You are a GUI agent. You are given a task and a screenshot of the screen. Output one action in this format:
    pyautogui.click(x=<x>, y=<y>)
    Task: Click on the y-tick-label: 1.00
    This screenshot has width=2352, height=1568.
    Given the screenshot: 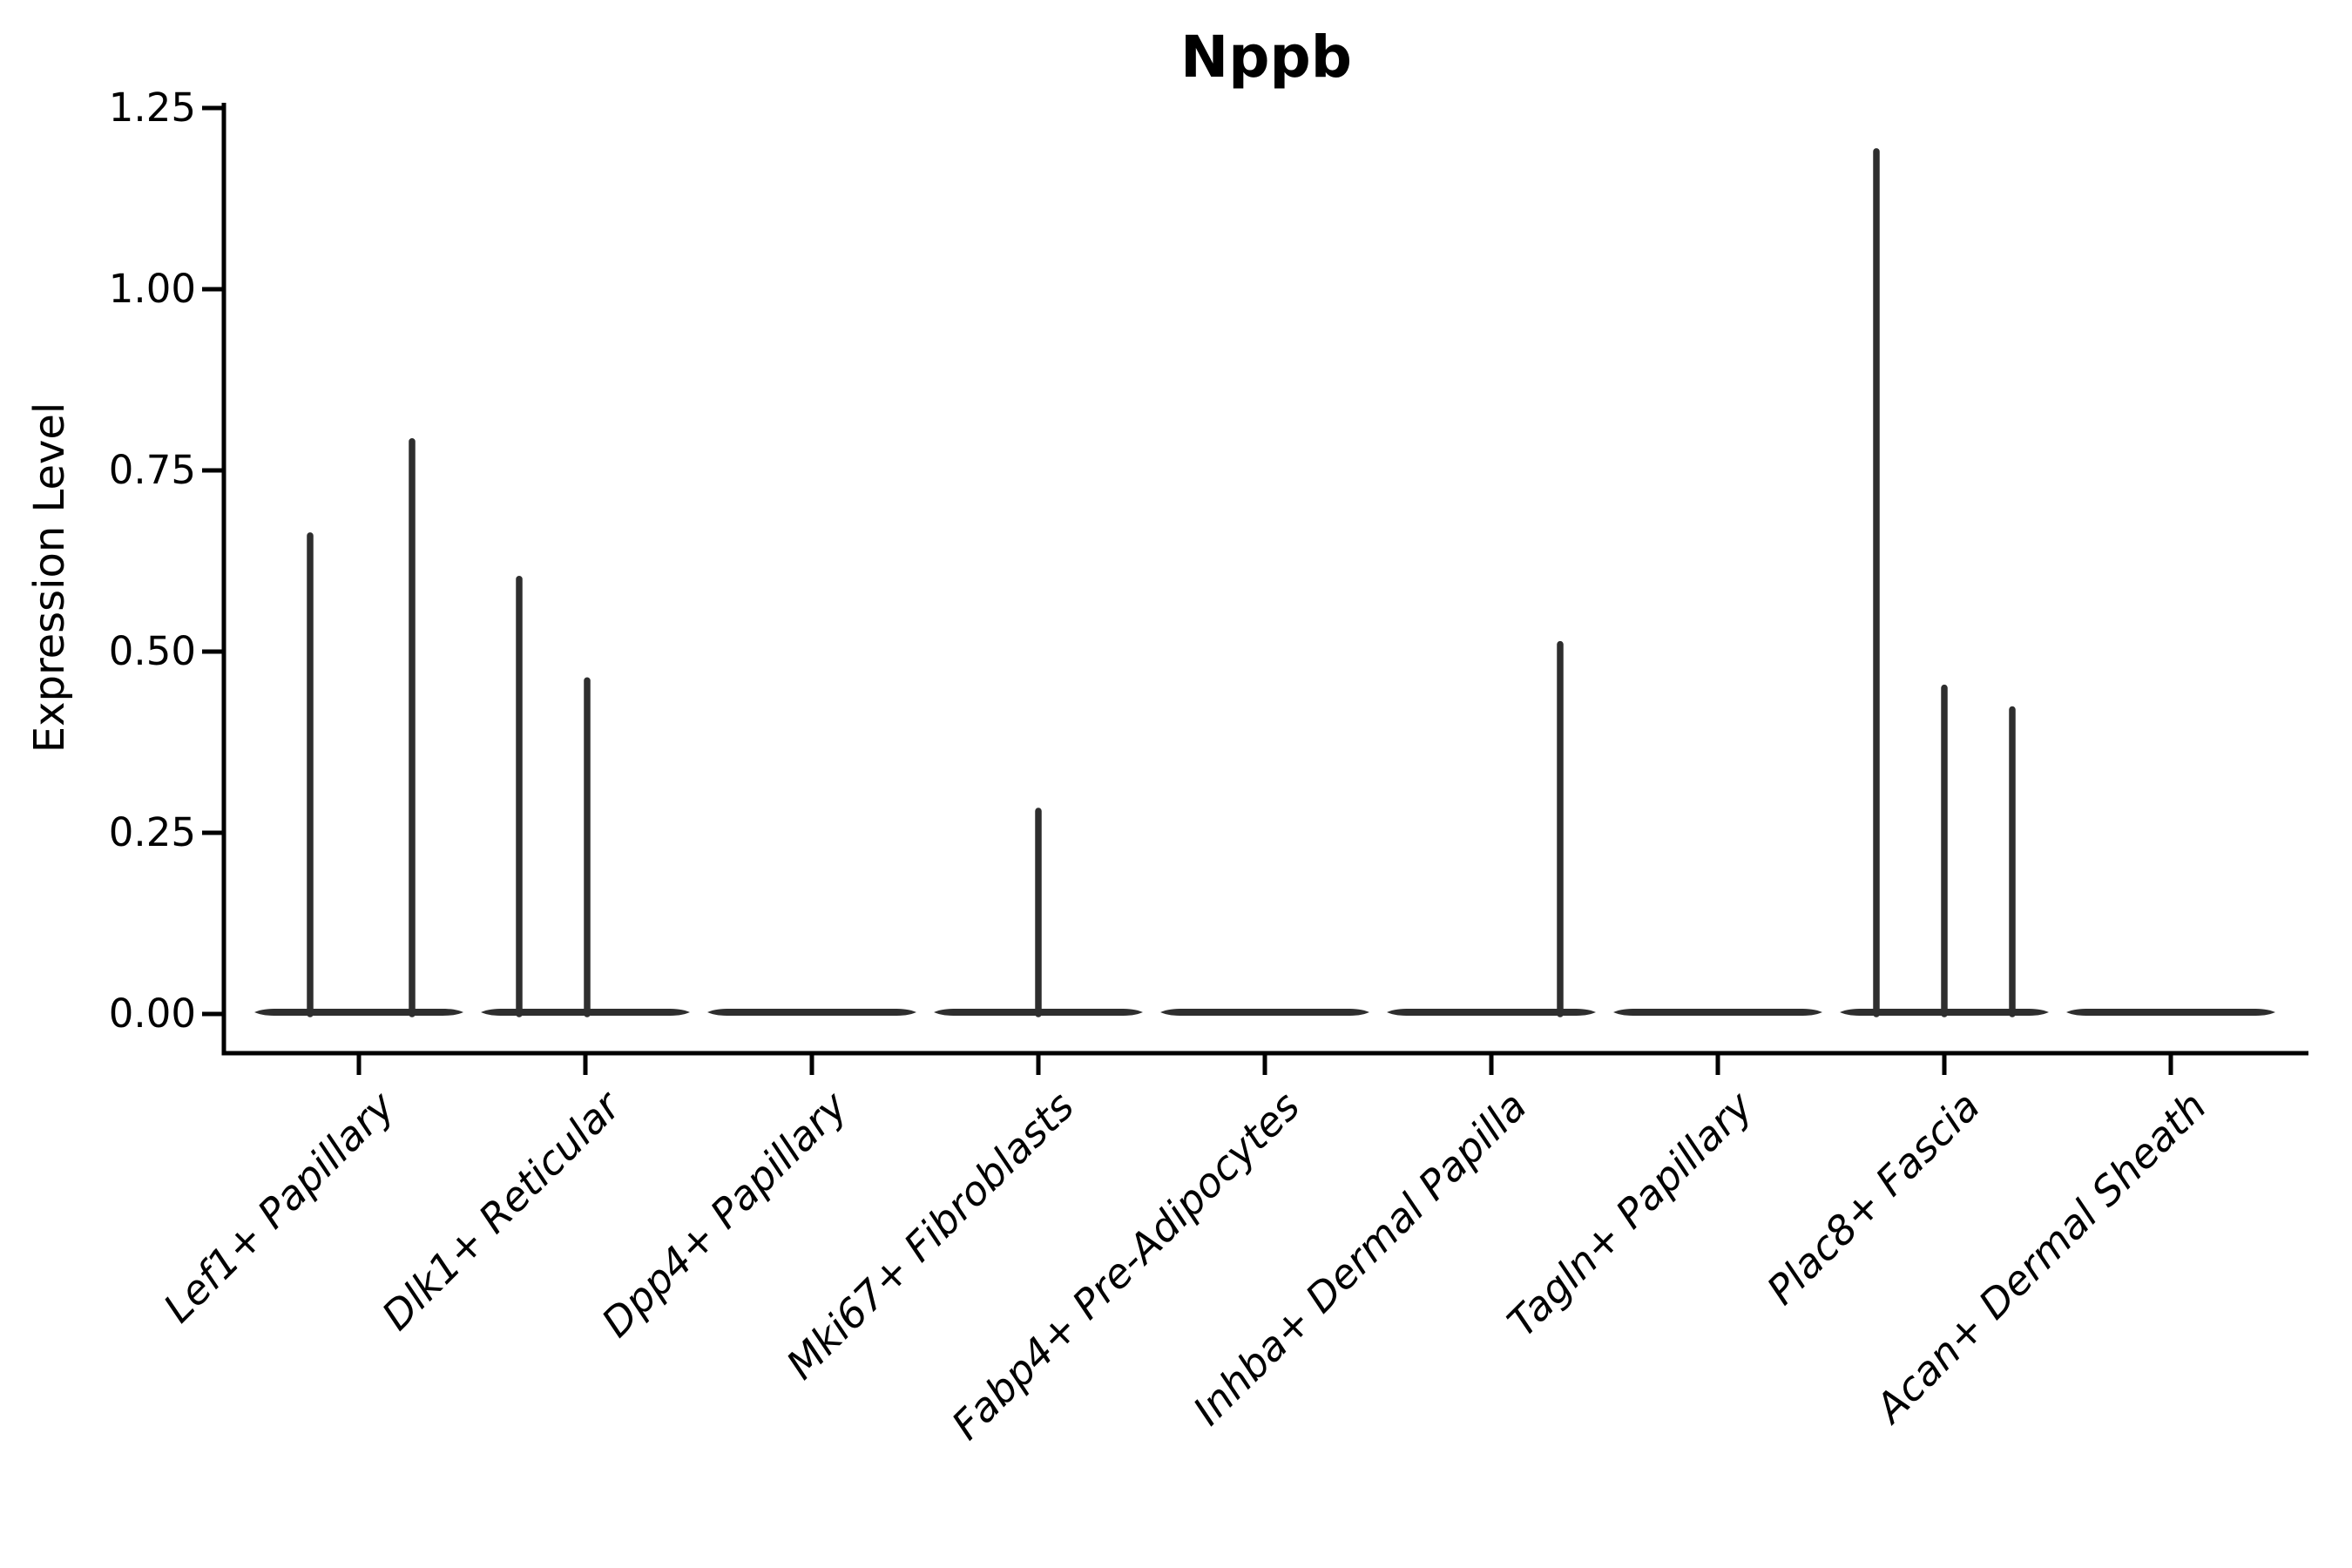 What is the action you would take?
    pyautogui.click(x=152, y=289)
    